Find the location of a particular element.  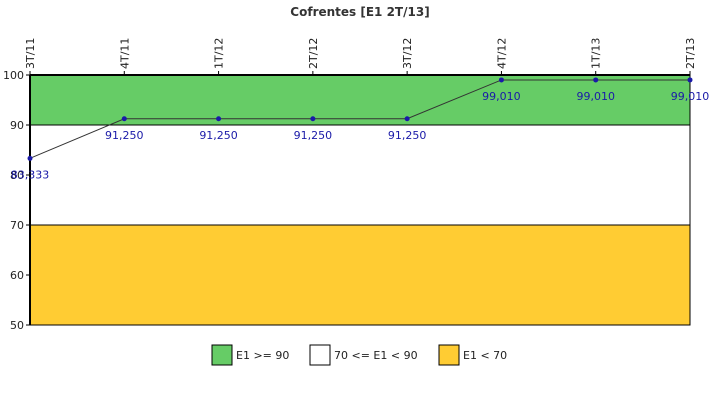

y-tick-label: 50 is located at coordinates (17, 325).